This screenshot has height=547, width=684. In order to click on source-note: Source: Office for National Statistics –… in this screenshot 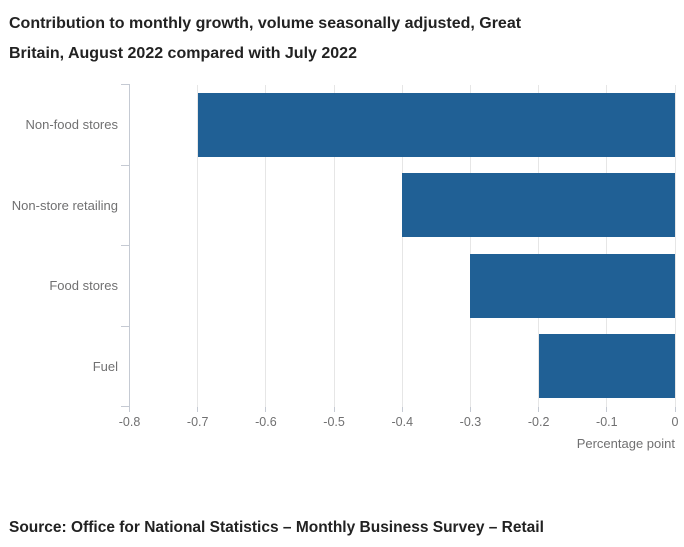, I will do `click(276, 527)`.